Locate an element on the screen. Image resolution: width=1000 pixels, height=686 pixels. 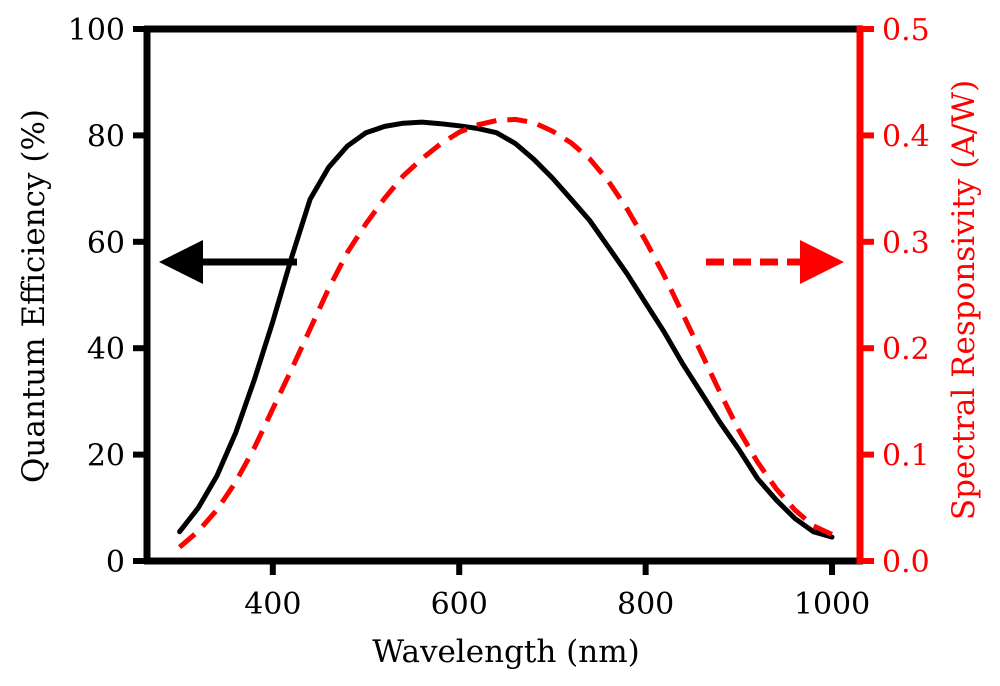
left-y-tick-label: 0 is located at coordinates (115, 562).